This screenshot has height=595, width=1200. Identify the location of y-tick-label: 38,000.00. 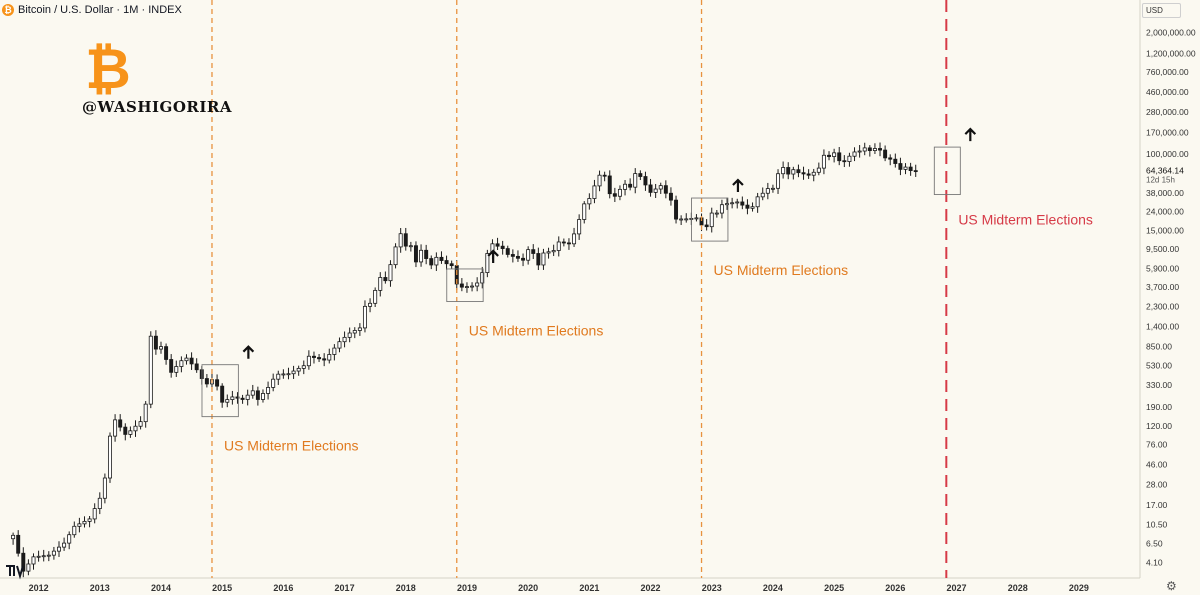
(1165, 193).